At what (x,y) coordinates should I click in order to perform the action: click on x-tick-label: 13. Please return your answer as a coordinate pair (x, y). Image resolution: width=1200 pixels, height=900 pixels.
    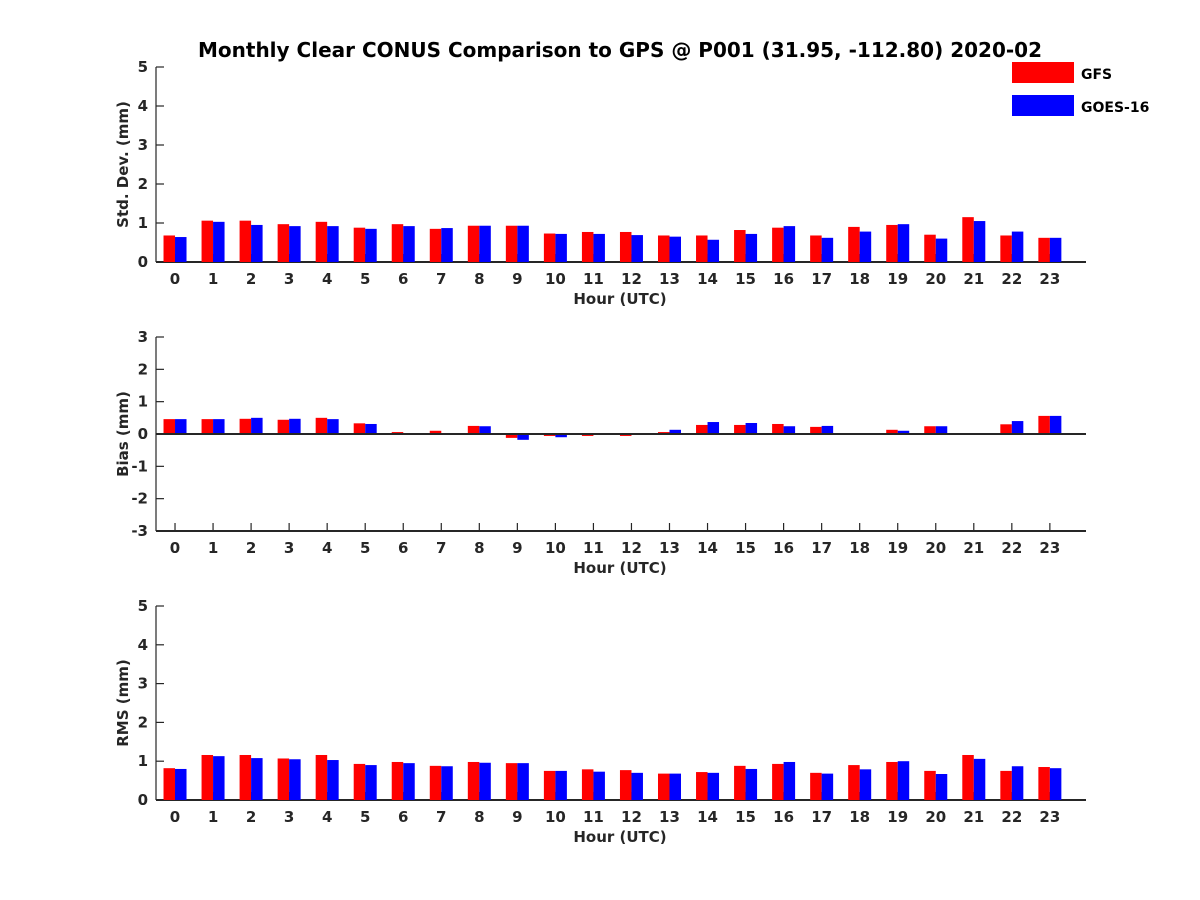
    Looking at the image, I should click on (669, 548).